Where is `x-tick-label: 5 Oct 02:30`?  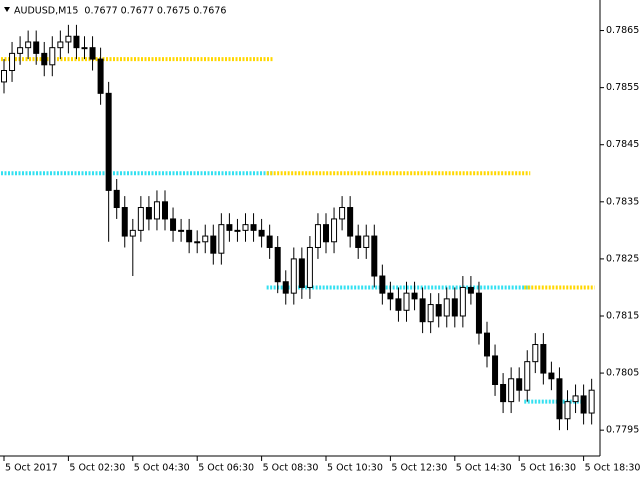 x-tick-label: 5 Oct 02:30 is located at coordinates (97, 468).